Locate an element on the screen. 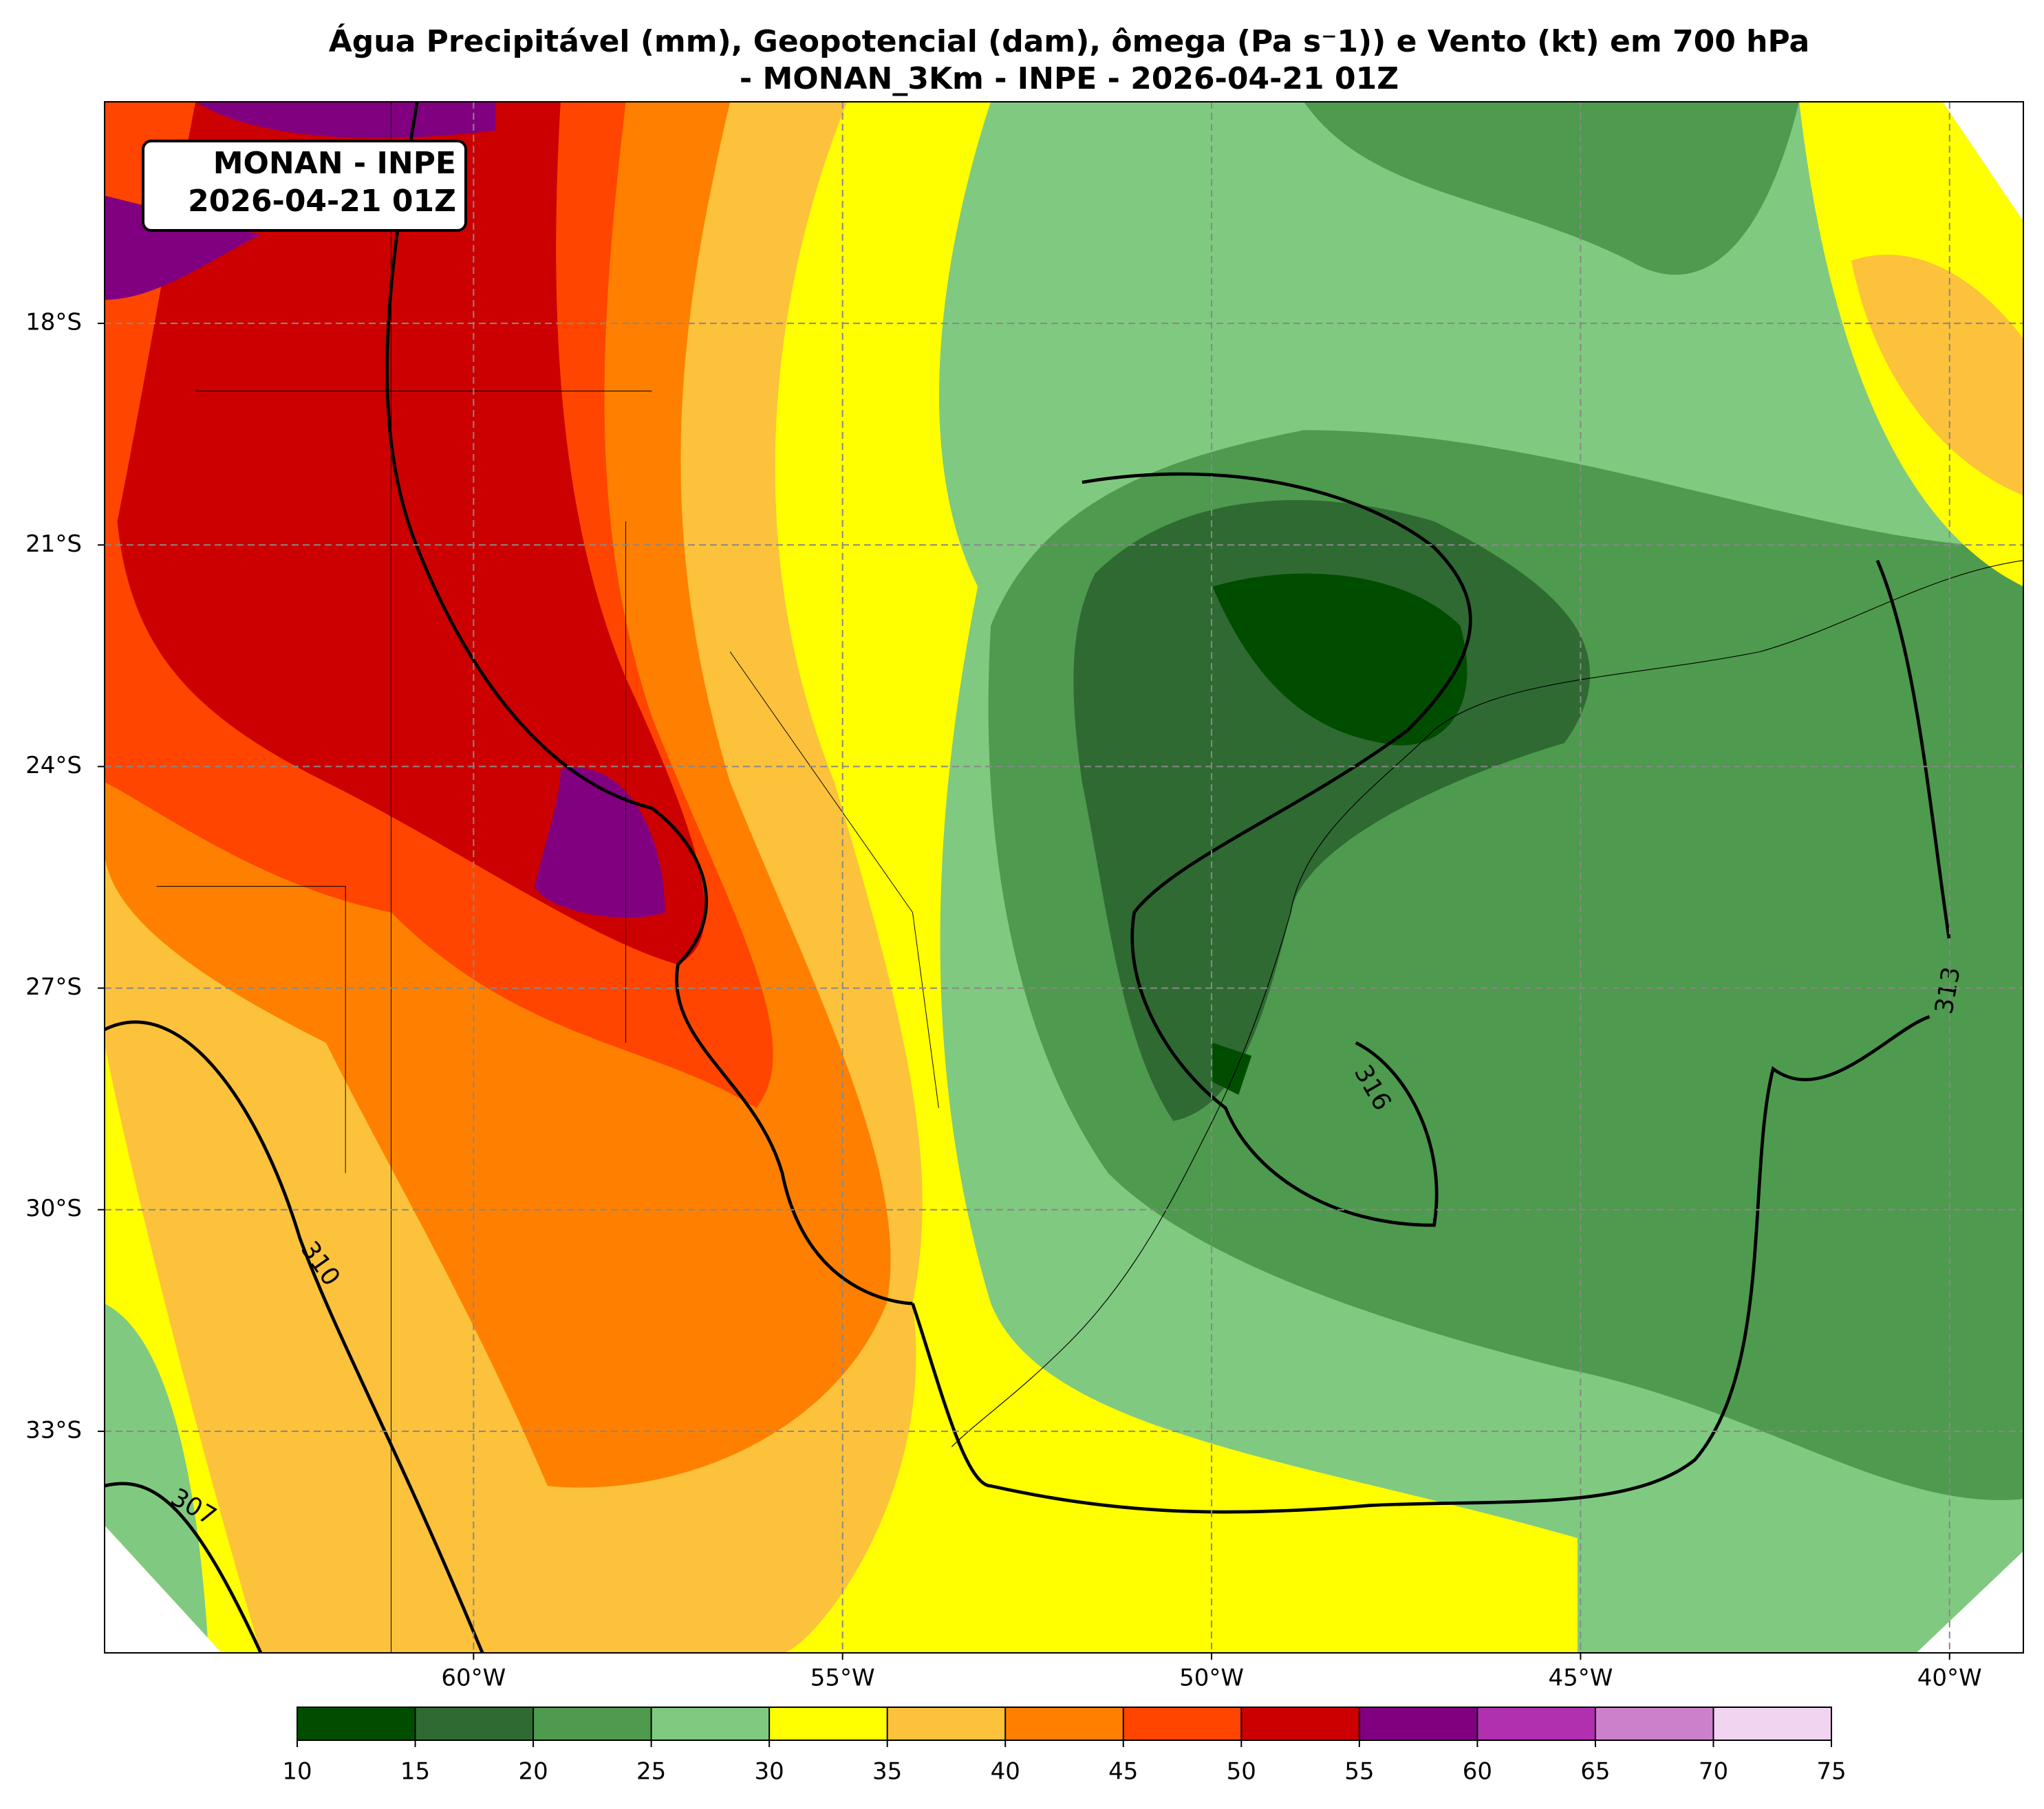 This screenshot has width=2044, height=1809. subtitle: - MONAN_3Km - INPE - 2026-04-21 01Z is located at coordinates (1069, 79).